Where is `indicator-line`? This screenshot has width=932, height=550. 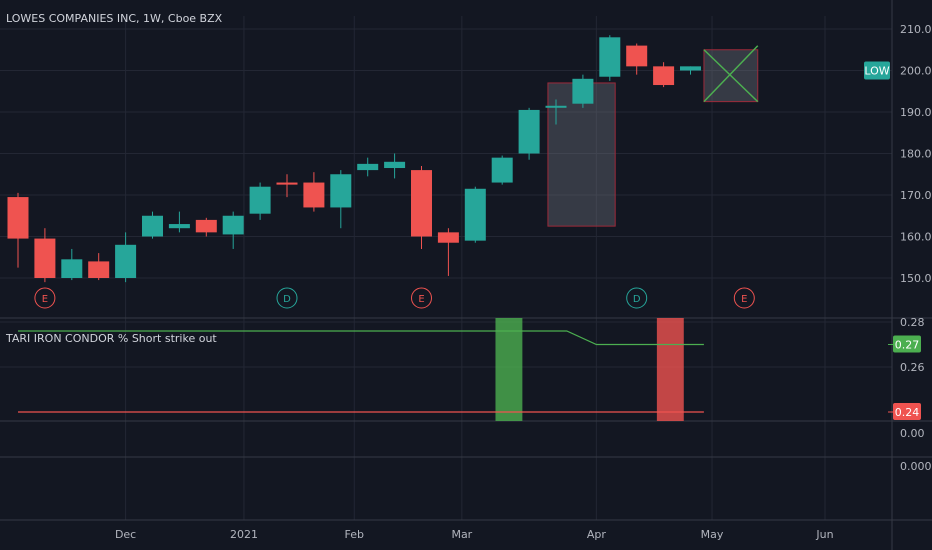 indicator-line is located at coordinates (361, 338).